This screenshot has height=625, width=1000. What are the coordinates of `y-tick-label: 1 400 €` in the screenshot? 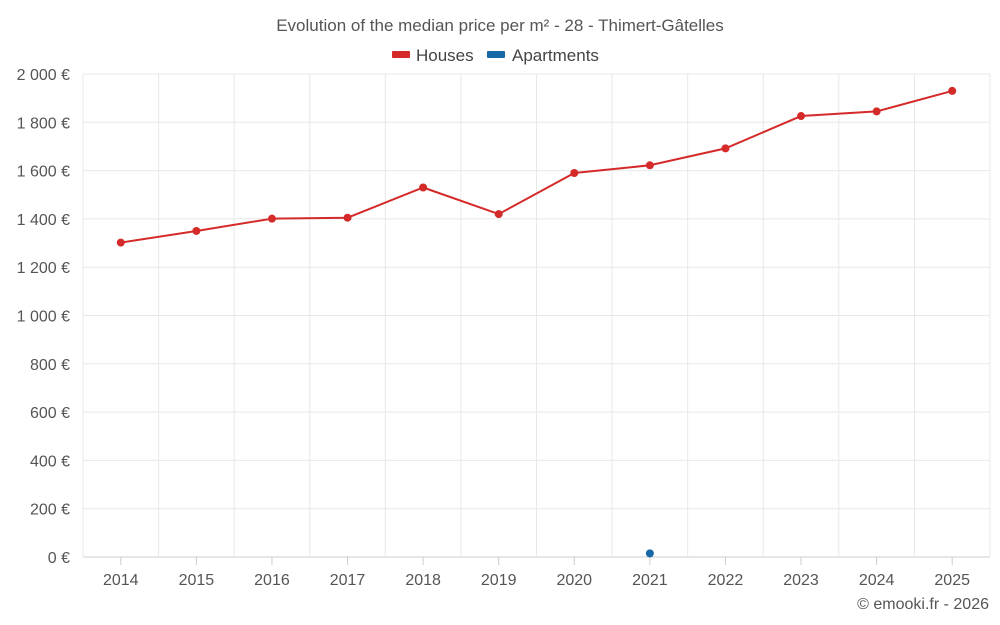 It's located at (43, 220).